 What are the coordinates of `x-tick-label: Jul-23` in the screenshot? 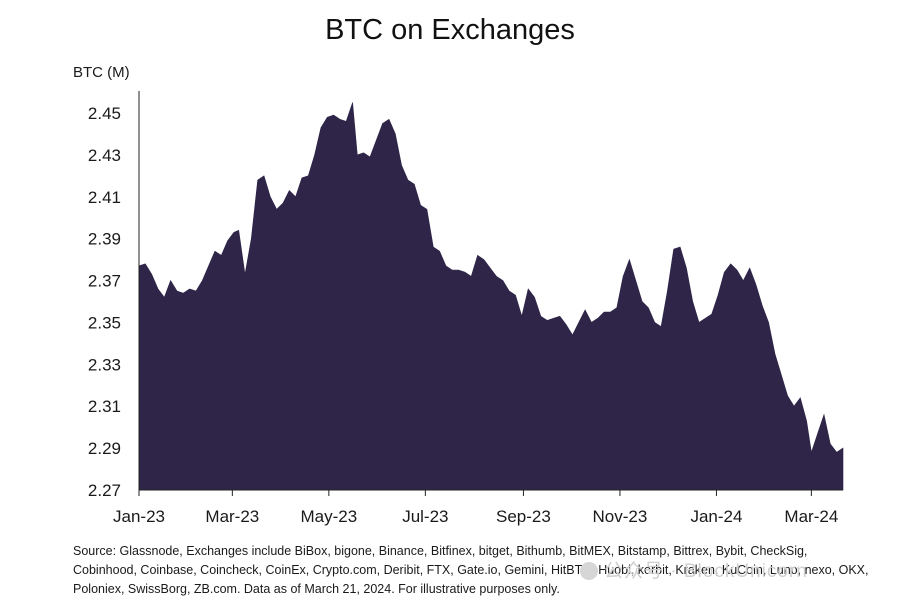 It's located at (425, 516).